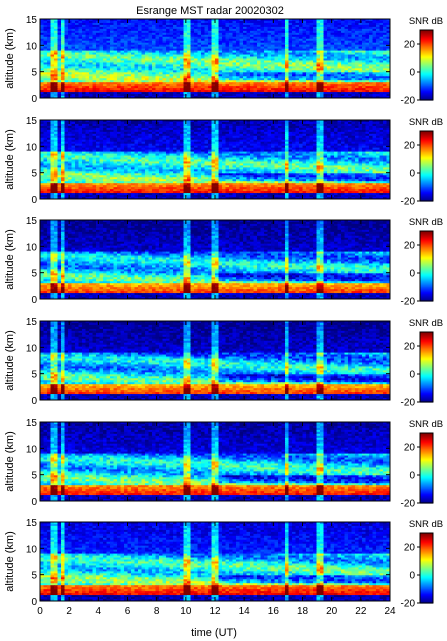 The width and height of the screenshot is (447, 641). I want to click on x-tick-label: 18, so click(303, 611).